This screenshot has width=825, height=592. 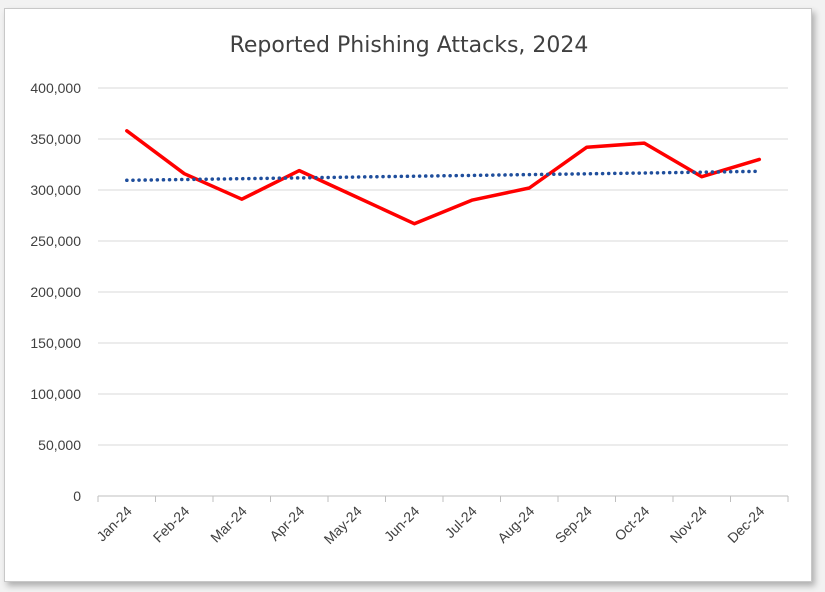 What do you see at coordinates (55, 190) in the screenshot?
I see `y-tick-label: 300,000` at bounding box center [55, 190].